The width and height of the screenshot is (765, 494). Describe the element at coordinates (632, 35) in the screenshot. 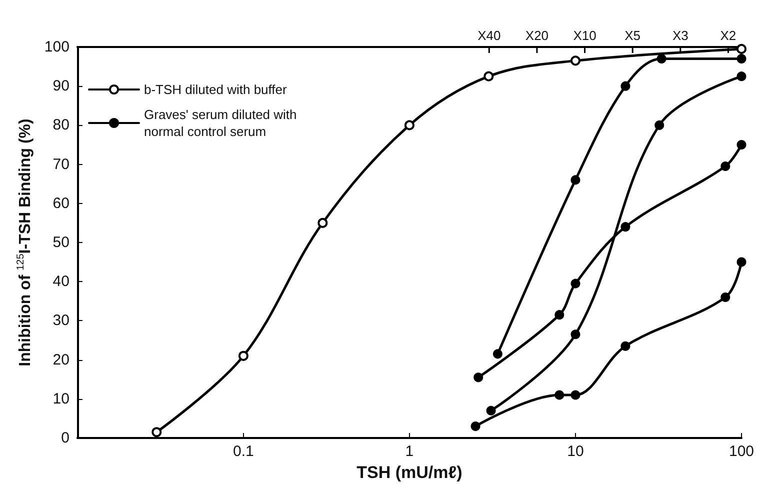

I see `text: X5` at that location.